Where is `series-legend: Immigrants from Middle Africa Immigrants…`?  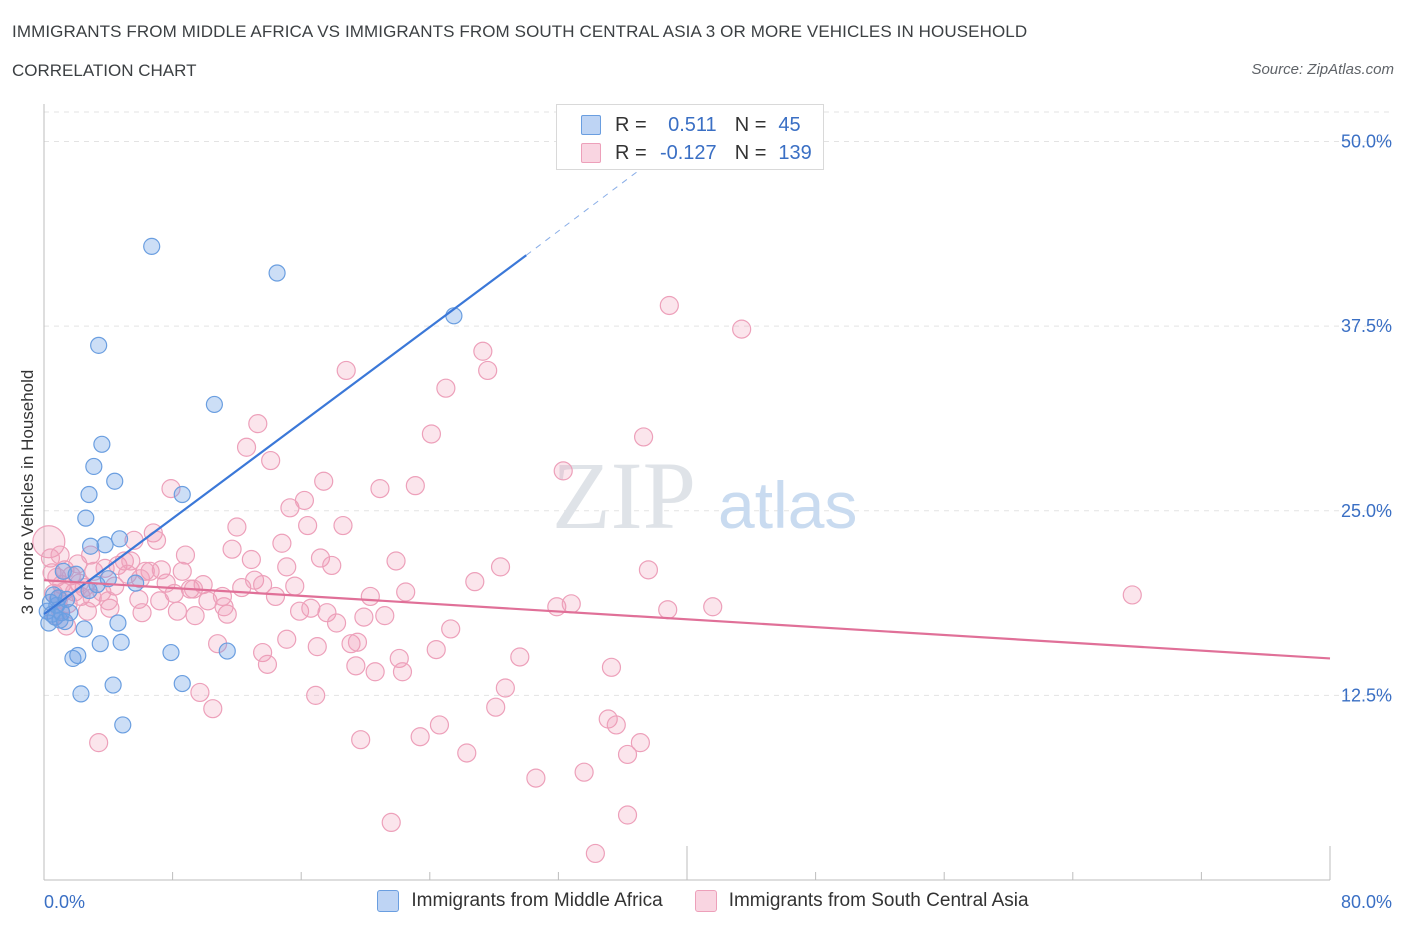 series-legend: Immigrants from Middle Africa Immigrants… is located at coordinates (703, 901).